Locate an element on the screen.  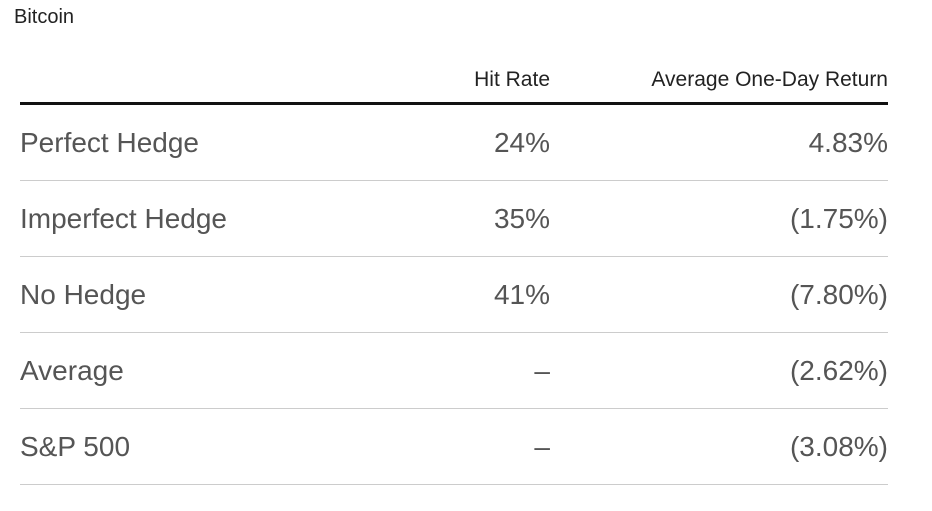
cell: 24% is located at coordinates (521, 142).